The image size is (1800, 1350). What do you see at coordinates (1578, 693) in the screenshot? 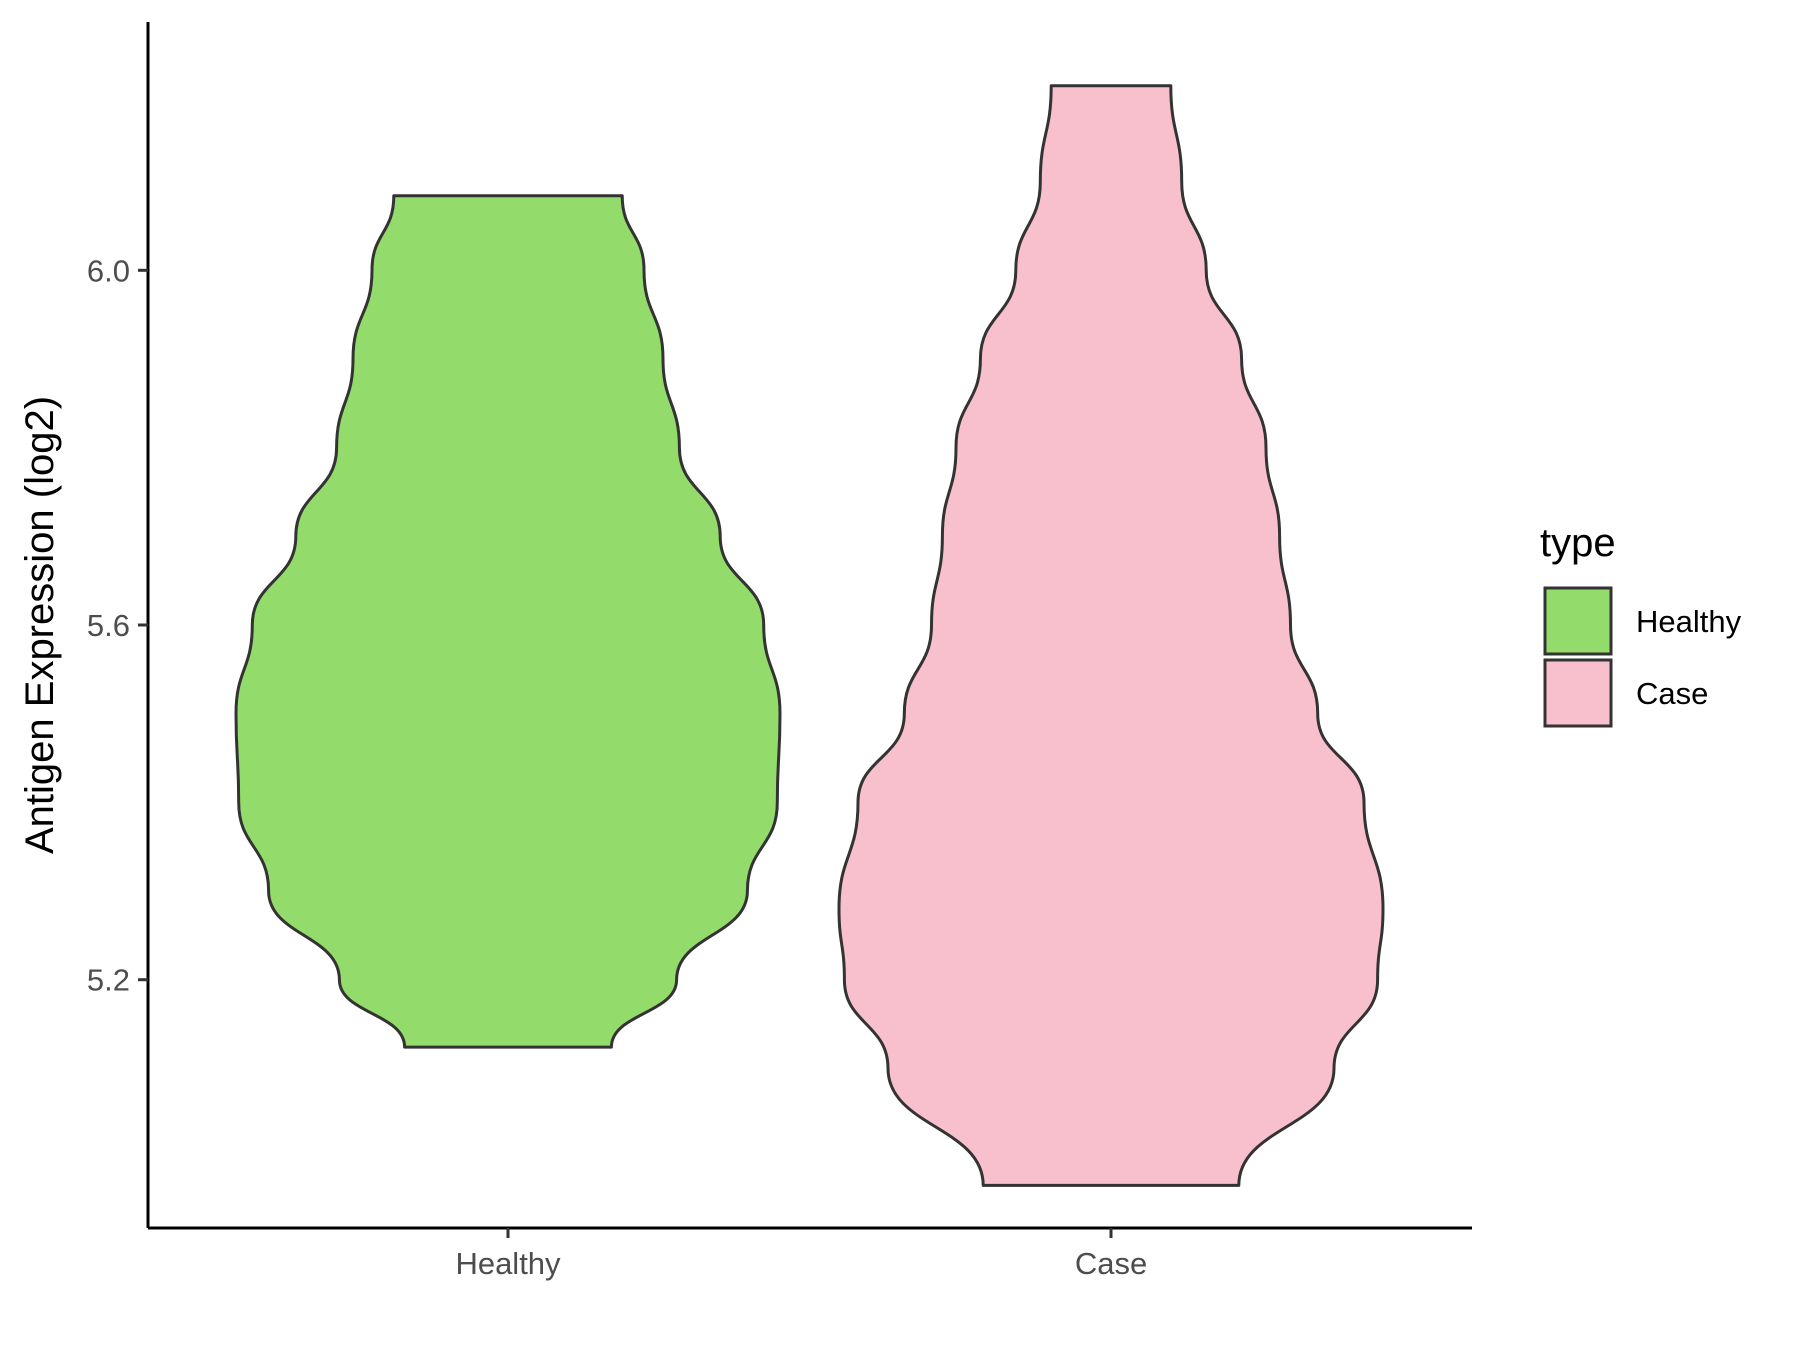
I see `legend-swatch-case` at bounding box center [1578, 693].